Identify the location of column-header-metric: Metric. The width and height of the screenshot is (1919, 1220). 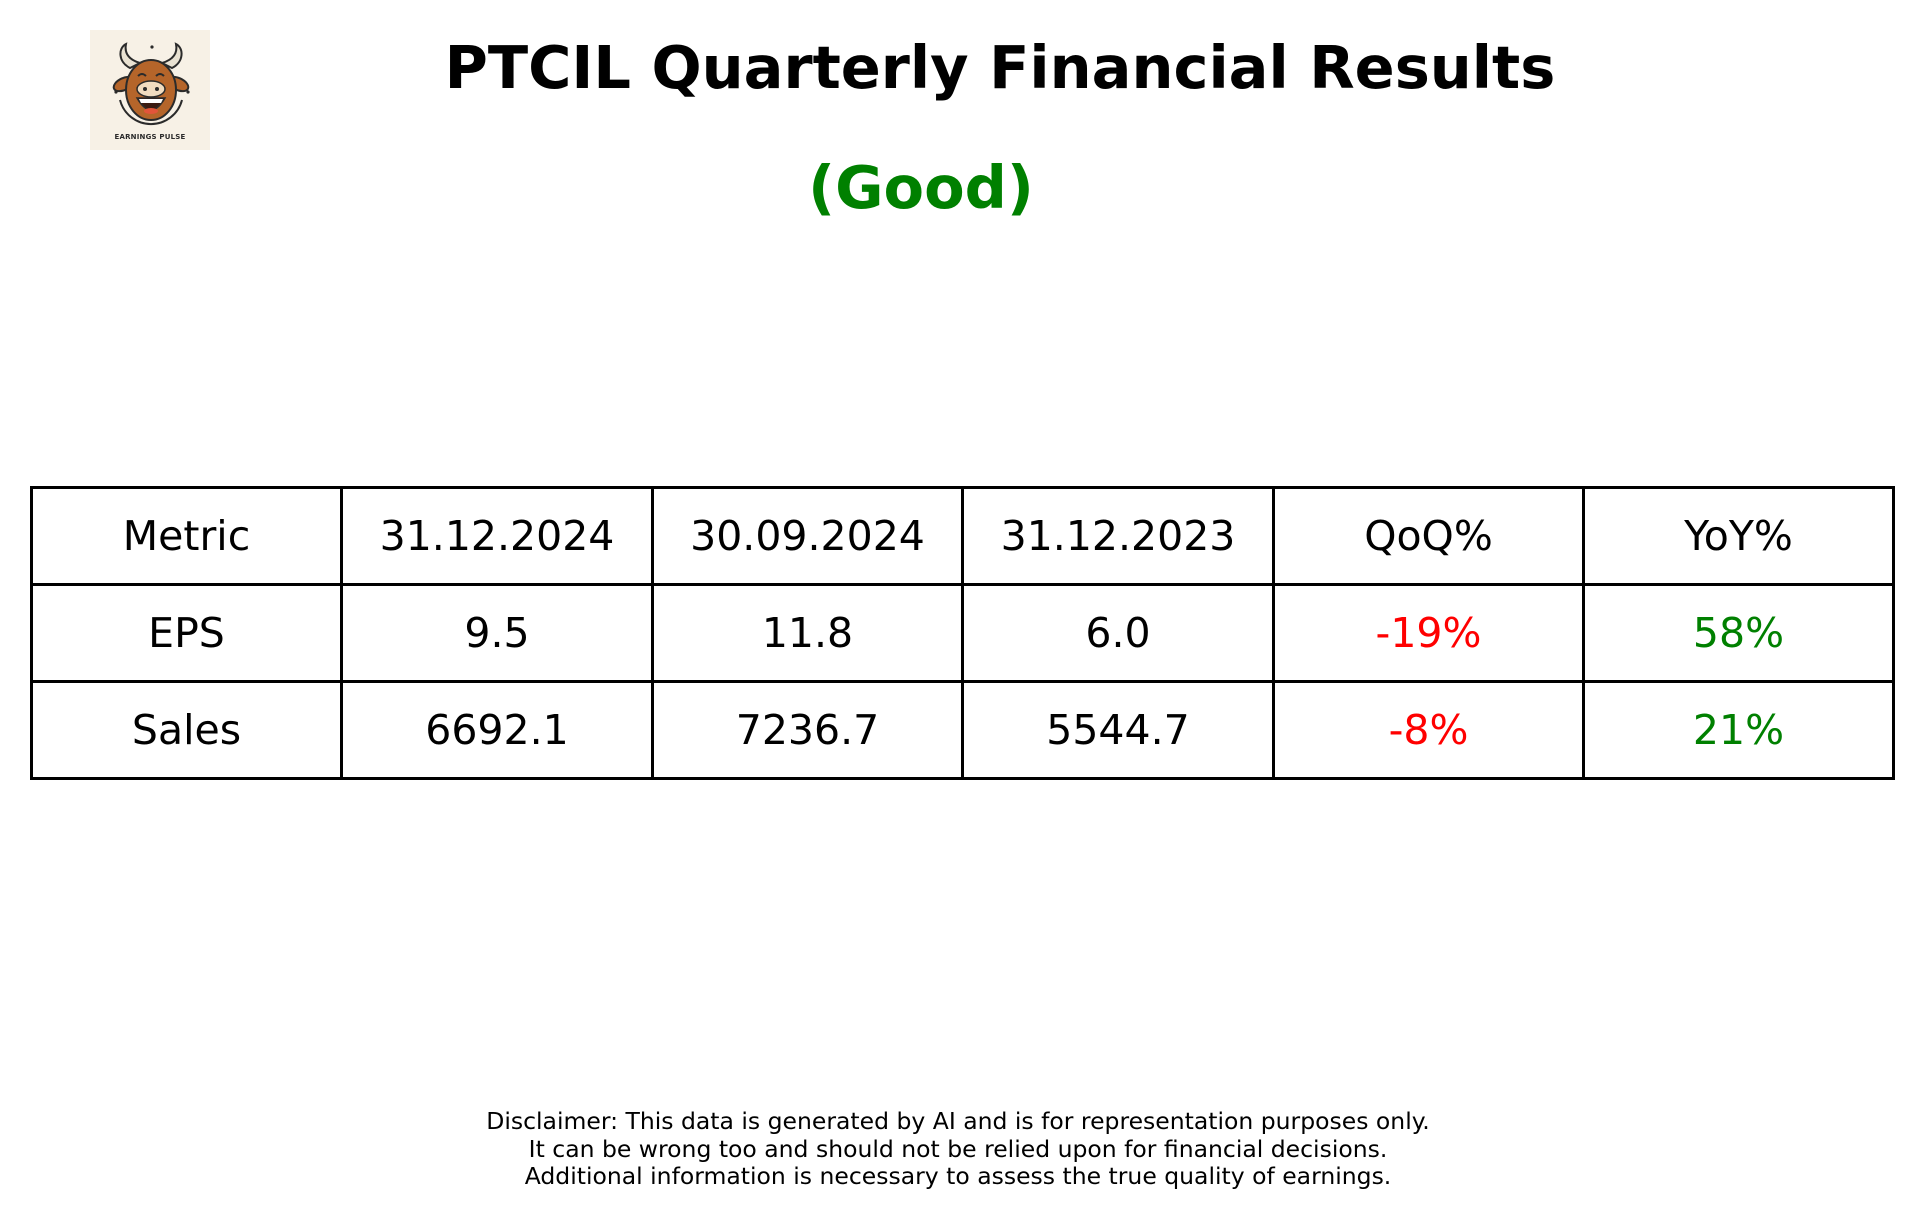
(186, 536).